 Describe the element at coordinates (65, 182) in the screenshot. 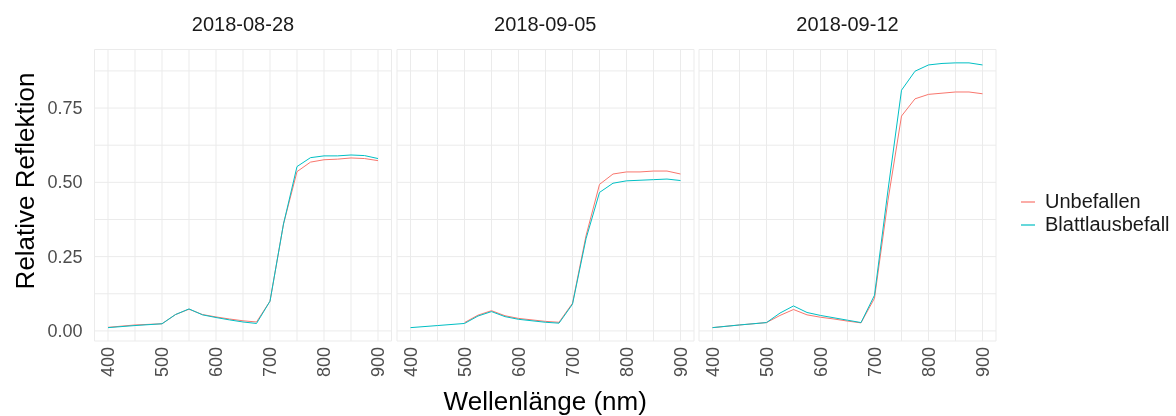

I see `y-tick-label: 0.50` at that location.